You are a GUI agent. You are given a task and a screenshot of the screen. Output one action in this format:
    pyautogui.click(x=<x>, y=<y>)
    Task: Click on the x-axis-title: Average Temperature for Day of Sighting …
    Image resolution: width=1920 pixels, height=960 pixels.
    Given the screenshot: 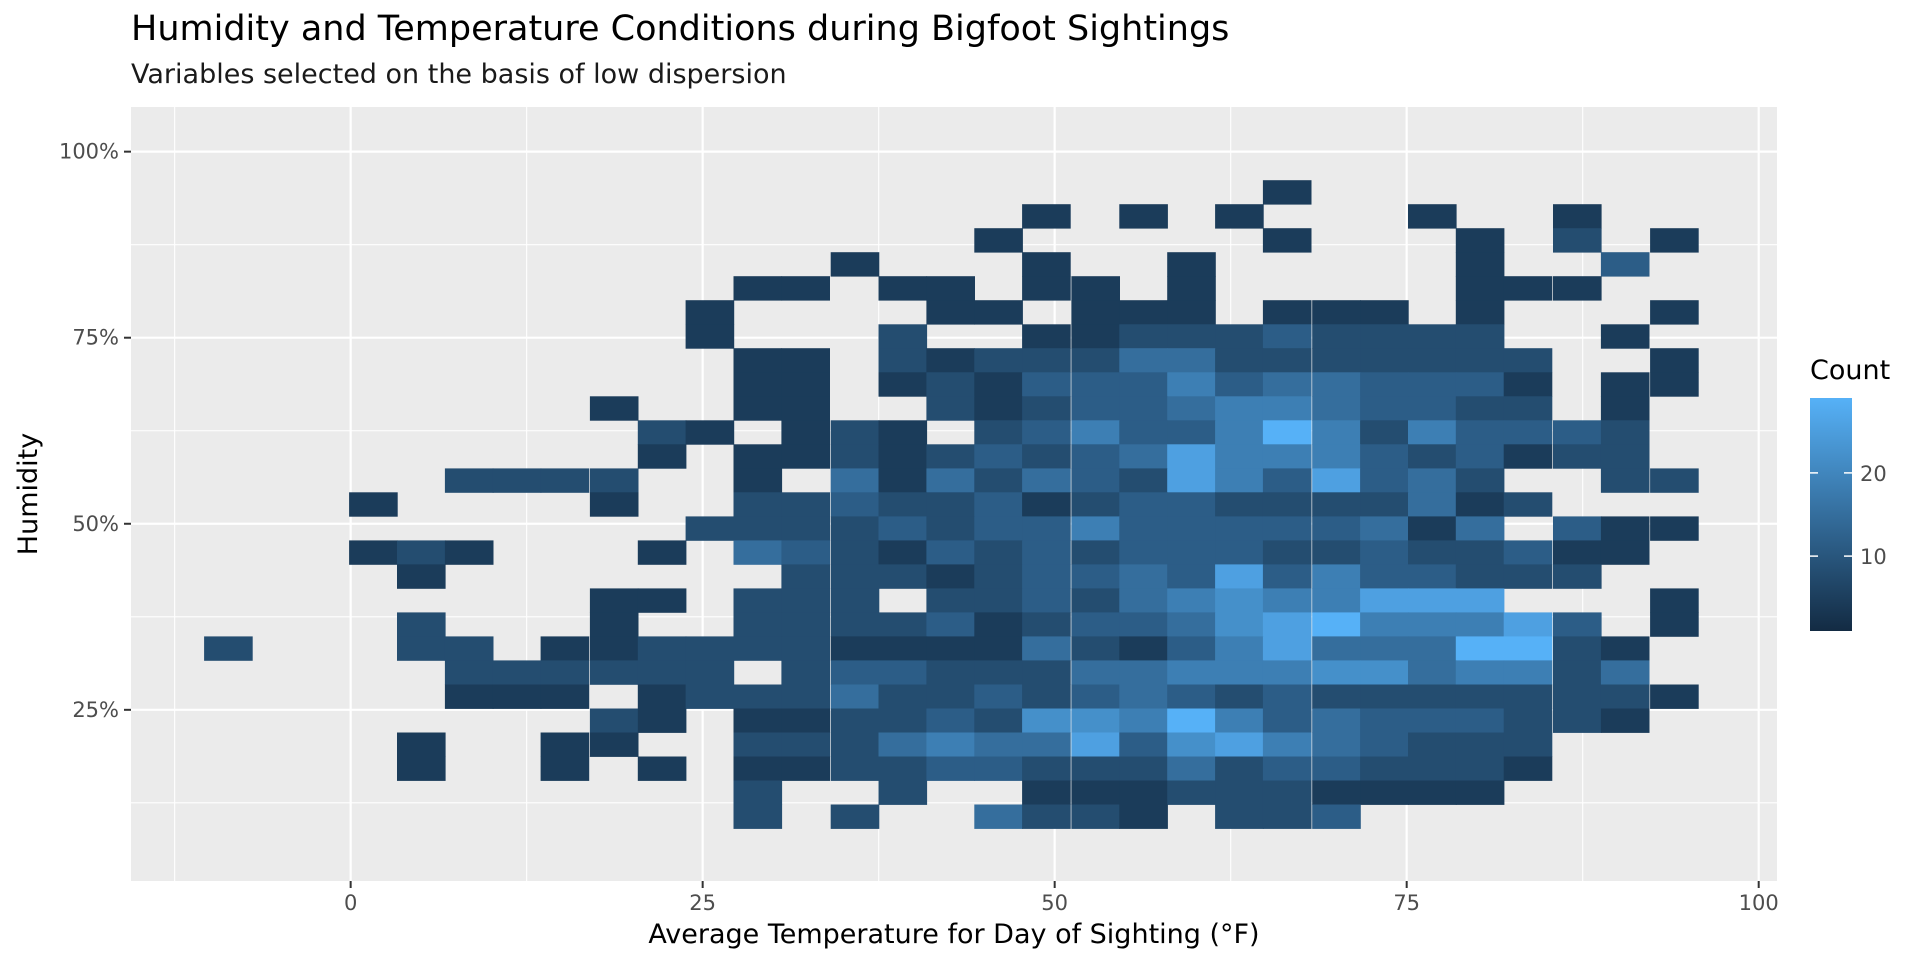 What is the action you would take?
    pyautogui.click(x=953, y=934)
    